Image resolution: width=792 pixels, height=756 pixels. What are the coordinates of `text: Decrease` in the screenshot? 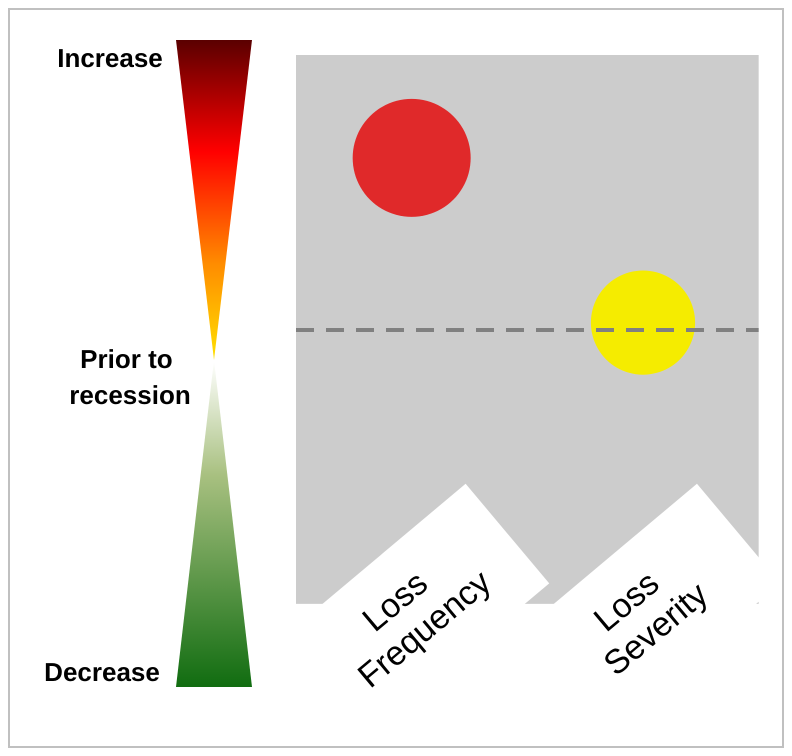 It's located at (102, 672).